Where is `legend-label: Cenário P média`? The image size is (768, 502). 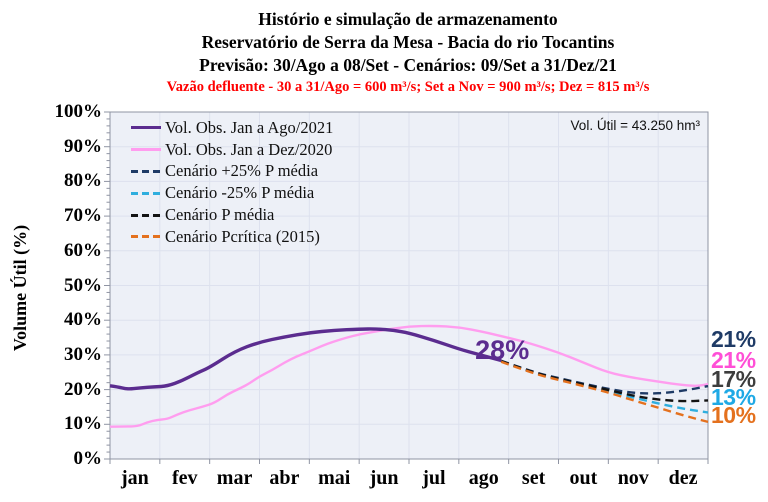 legend-label: Cenário P média is located at coordinates (220, 215).